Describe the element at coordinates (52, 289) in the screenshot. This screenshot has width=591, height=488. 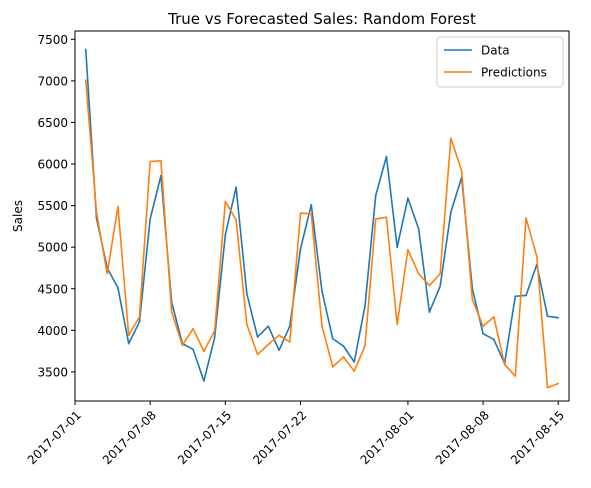
I see `y-tick-label: 4500` at that location.